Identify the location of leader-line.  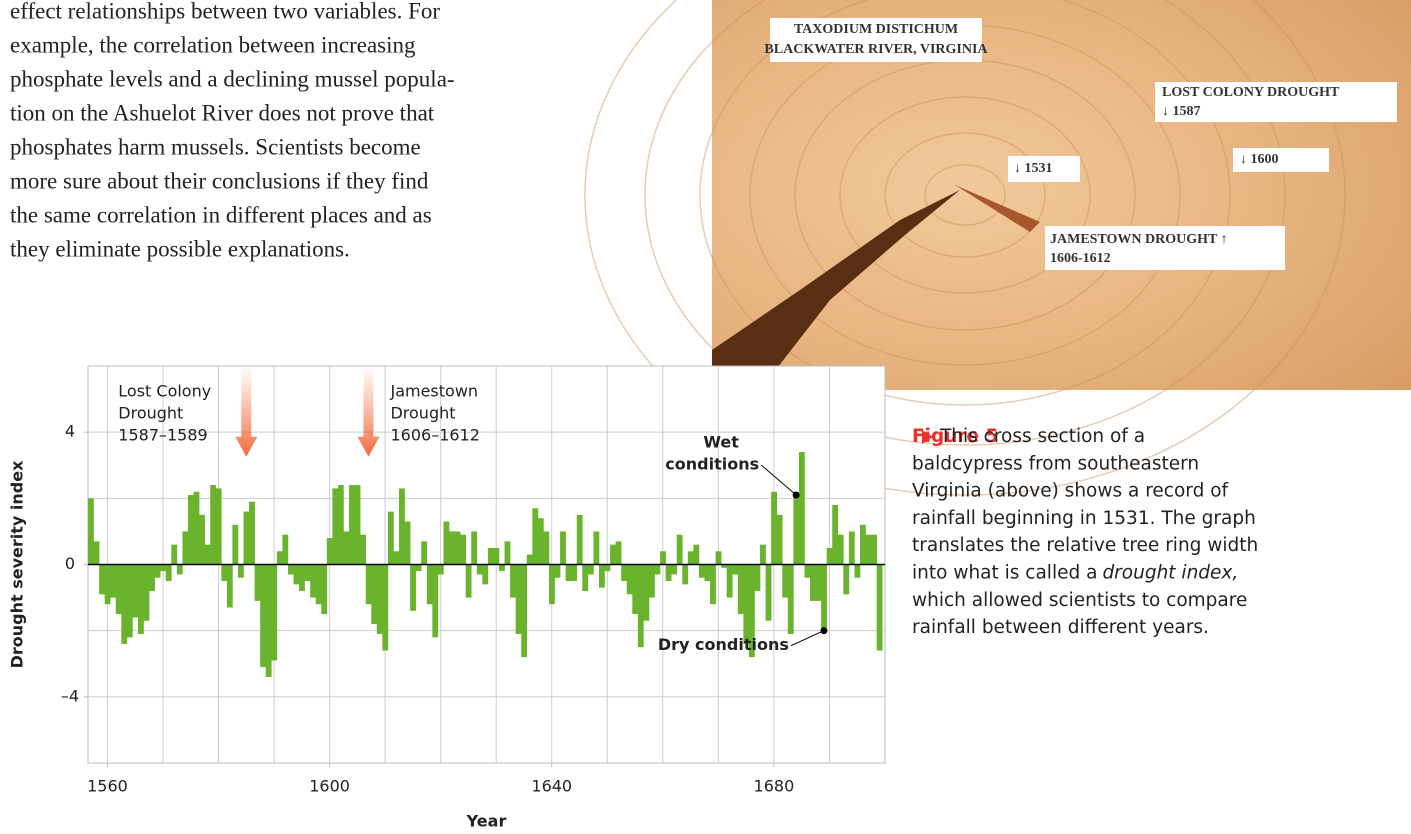
(778, 480).